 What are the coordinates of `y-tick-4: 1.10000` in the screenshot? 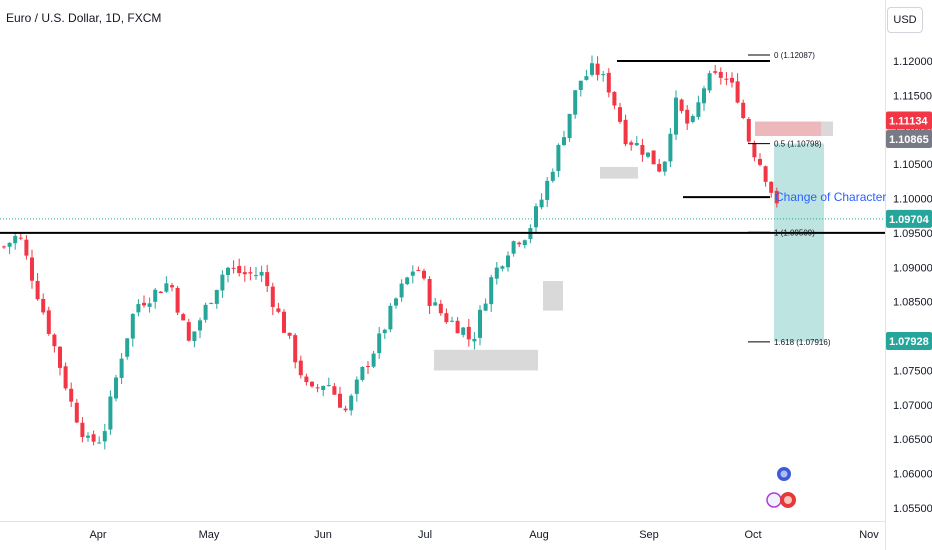 It's located at (912, 200).